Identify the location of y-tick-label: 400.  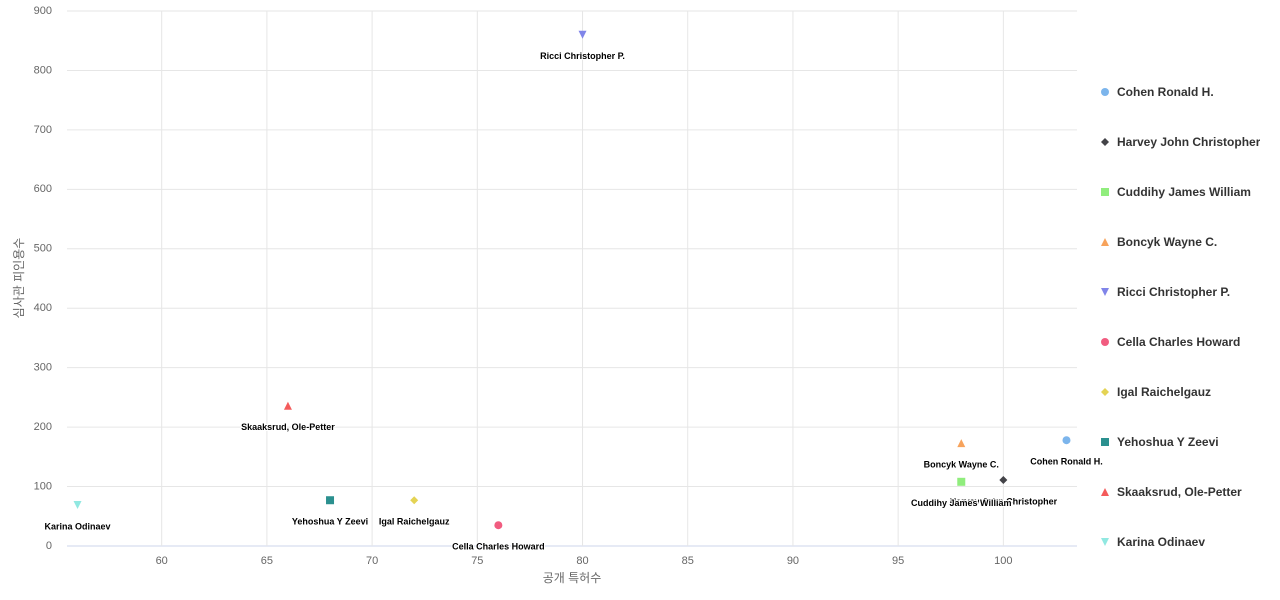
(43, 308).